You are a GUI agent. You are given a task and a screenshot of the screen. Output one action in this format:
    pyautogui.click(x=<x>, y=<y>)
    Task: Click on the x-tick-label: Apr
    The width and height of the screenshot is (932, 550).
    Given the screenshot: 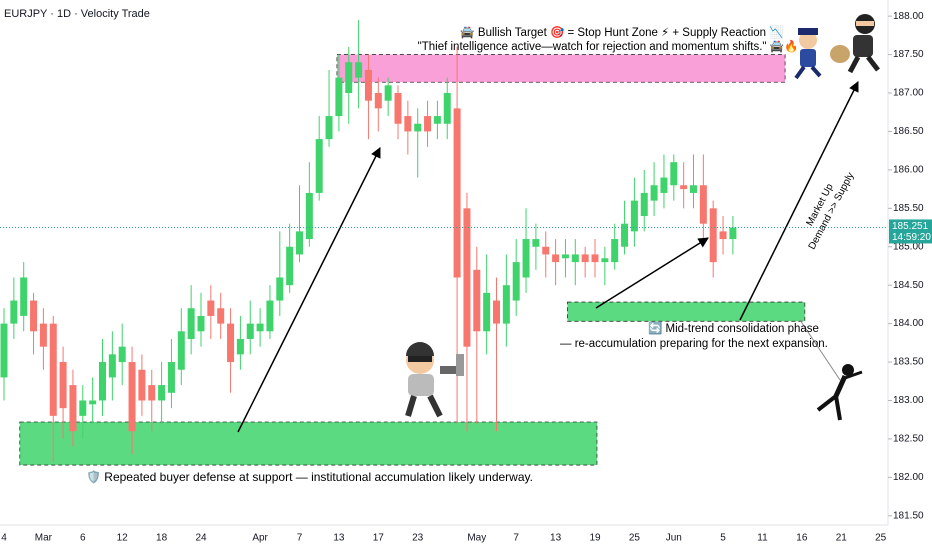 What is the action you would take?
    pyautogui.click(x=260, y=538)
    